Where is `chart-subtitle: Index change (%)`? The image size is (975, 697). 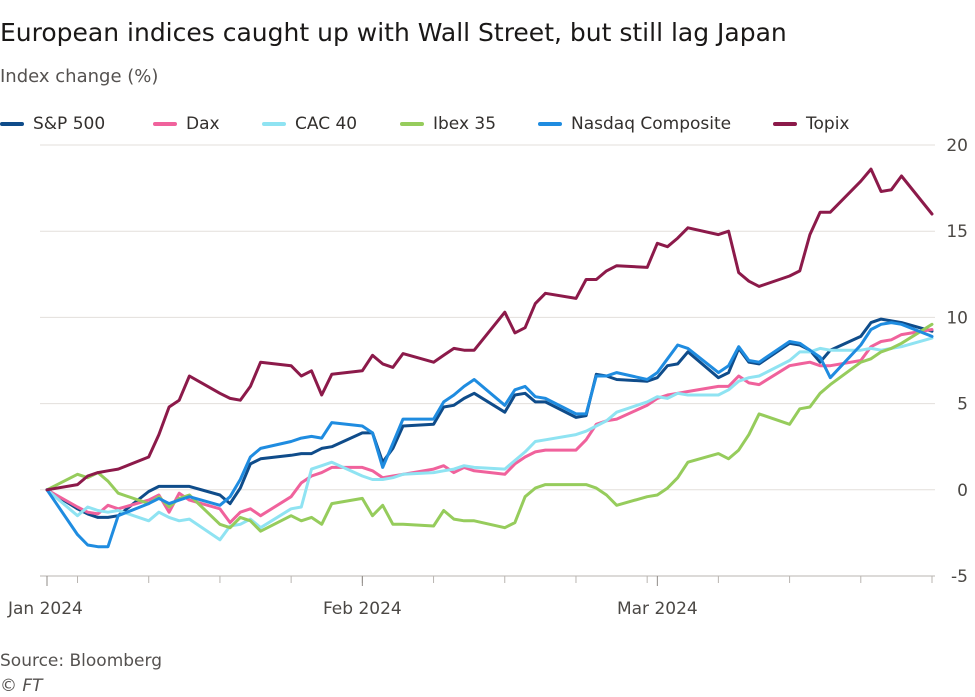 chart-subtitle: Index change (%) is located at coordinates (79, 76).